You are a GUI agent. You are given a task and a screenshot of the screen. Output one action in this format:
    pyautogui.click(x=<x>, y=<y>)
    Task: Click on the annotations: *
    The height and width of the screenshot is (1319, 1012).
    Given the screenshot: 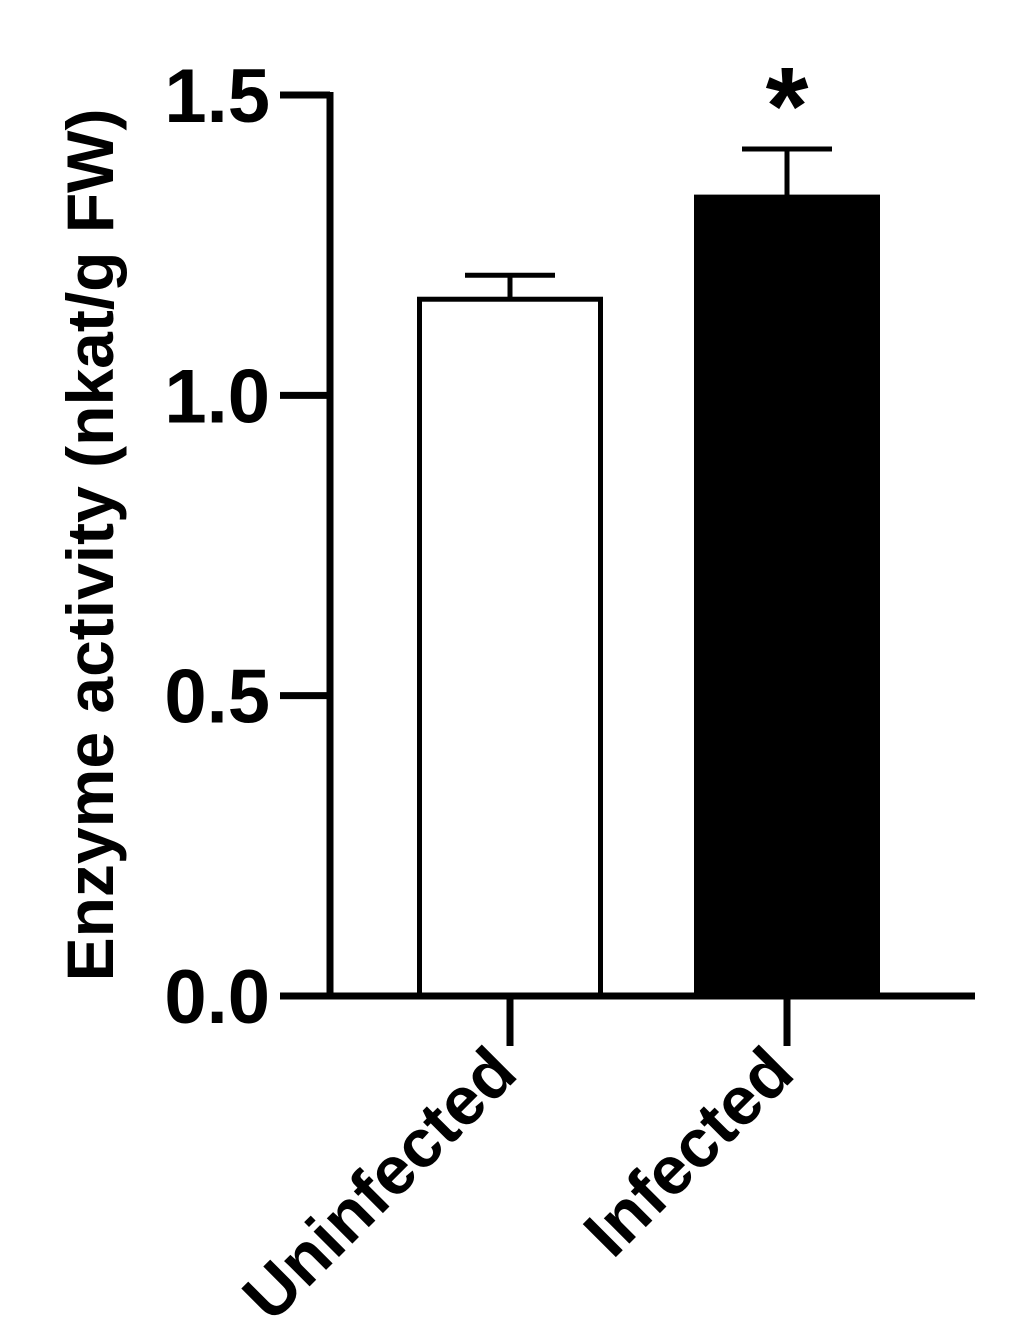 What is the action you would take?
    pyautogui.click(x=787, y=106)
    